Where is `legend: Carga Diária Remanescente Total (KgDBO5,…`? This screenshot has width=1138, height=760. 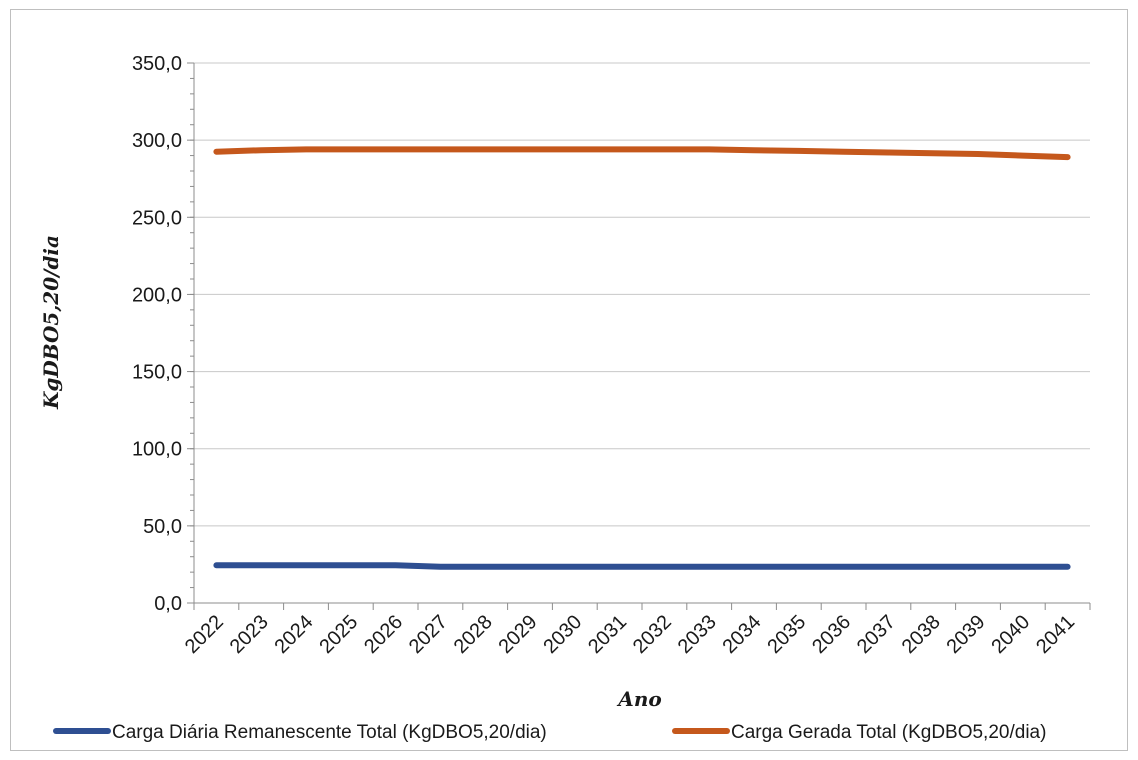 legend: Carga Diária Remanescente Total (KgDBO5,… is located at coordinates (549, 732).